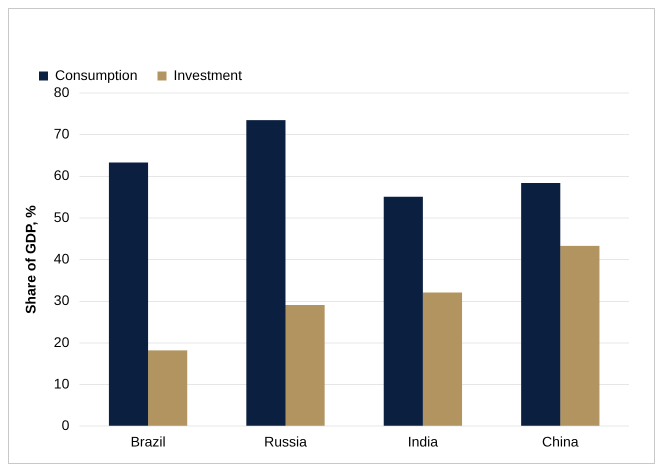 The height and width of the screenshot is (474, 665). What do you see at coordinates (62, 216) in the screenshot?
I see `y-tick-label: 50` at bounding box center [62, 216].